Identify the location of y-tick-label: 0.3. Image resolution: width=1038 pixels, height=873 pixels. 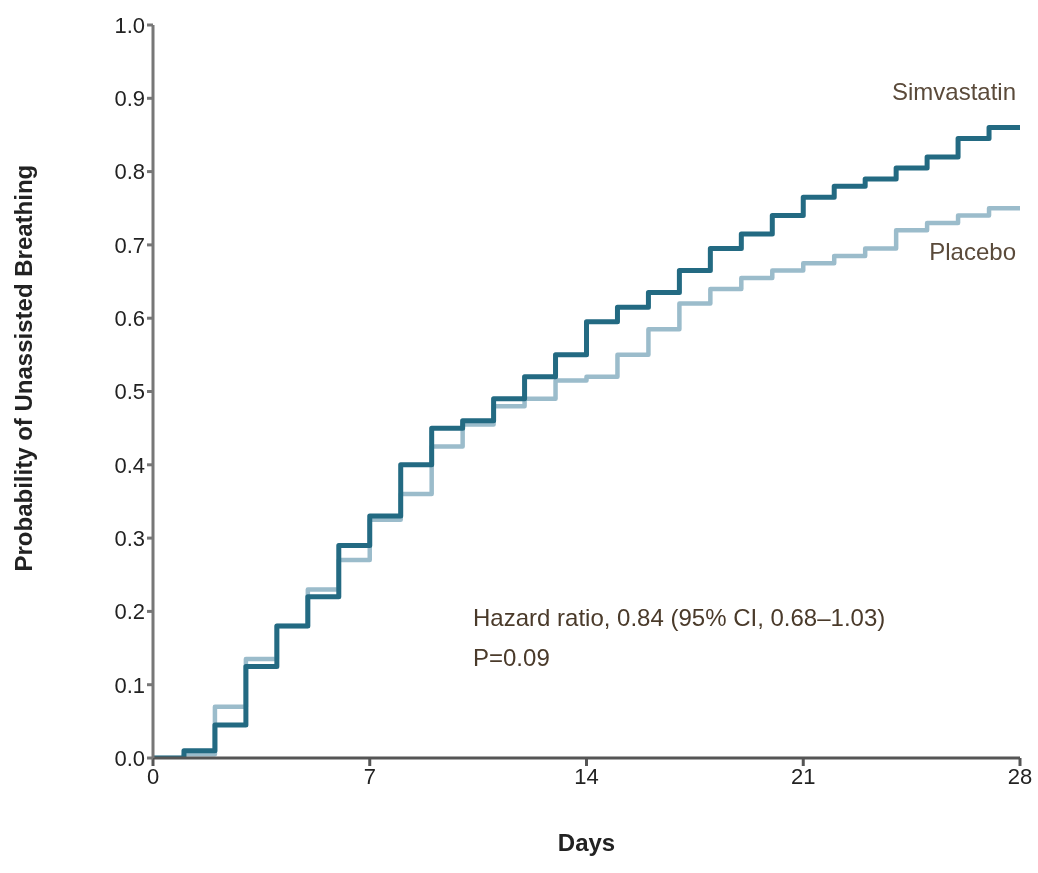
(129, 538).